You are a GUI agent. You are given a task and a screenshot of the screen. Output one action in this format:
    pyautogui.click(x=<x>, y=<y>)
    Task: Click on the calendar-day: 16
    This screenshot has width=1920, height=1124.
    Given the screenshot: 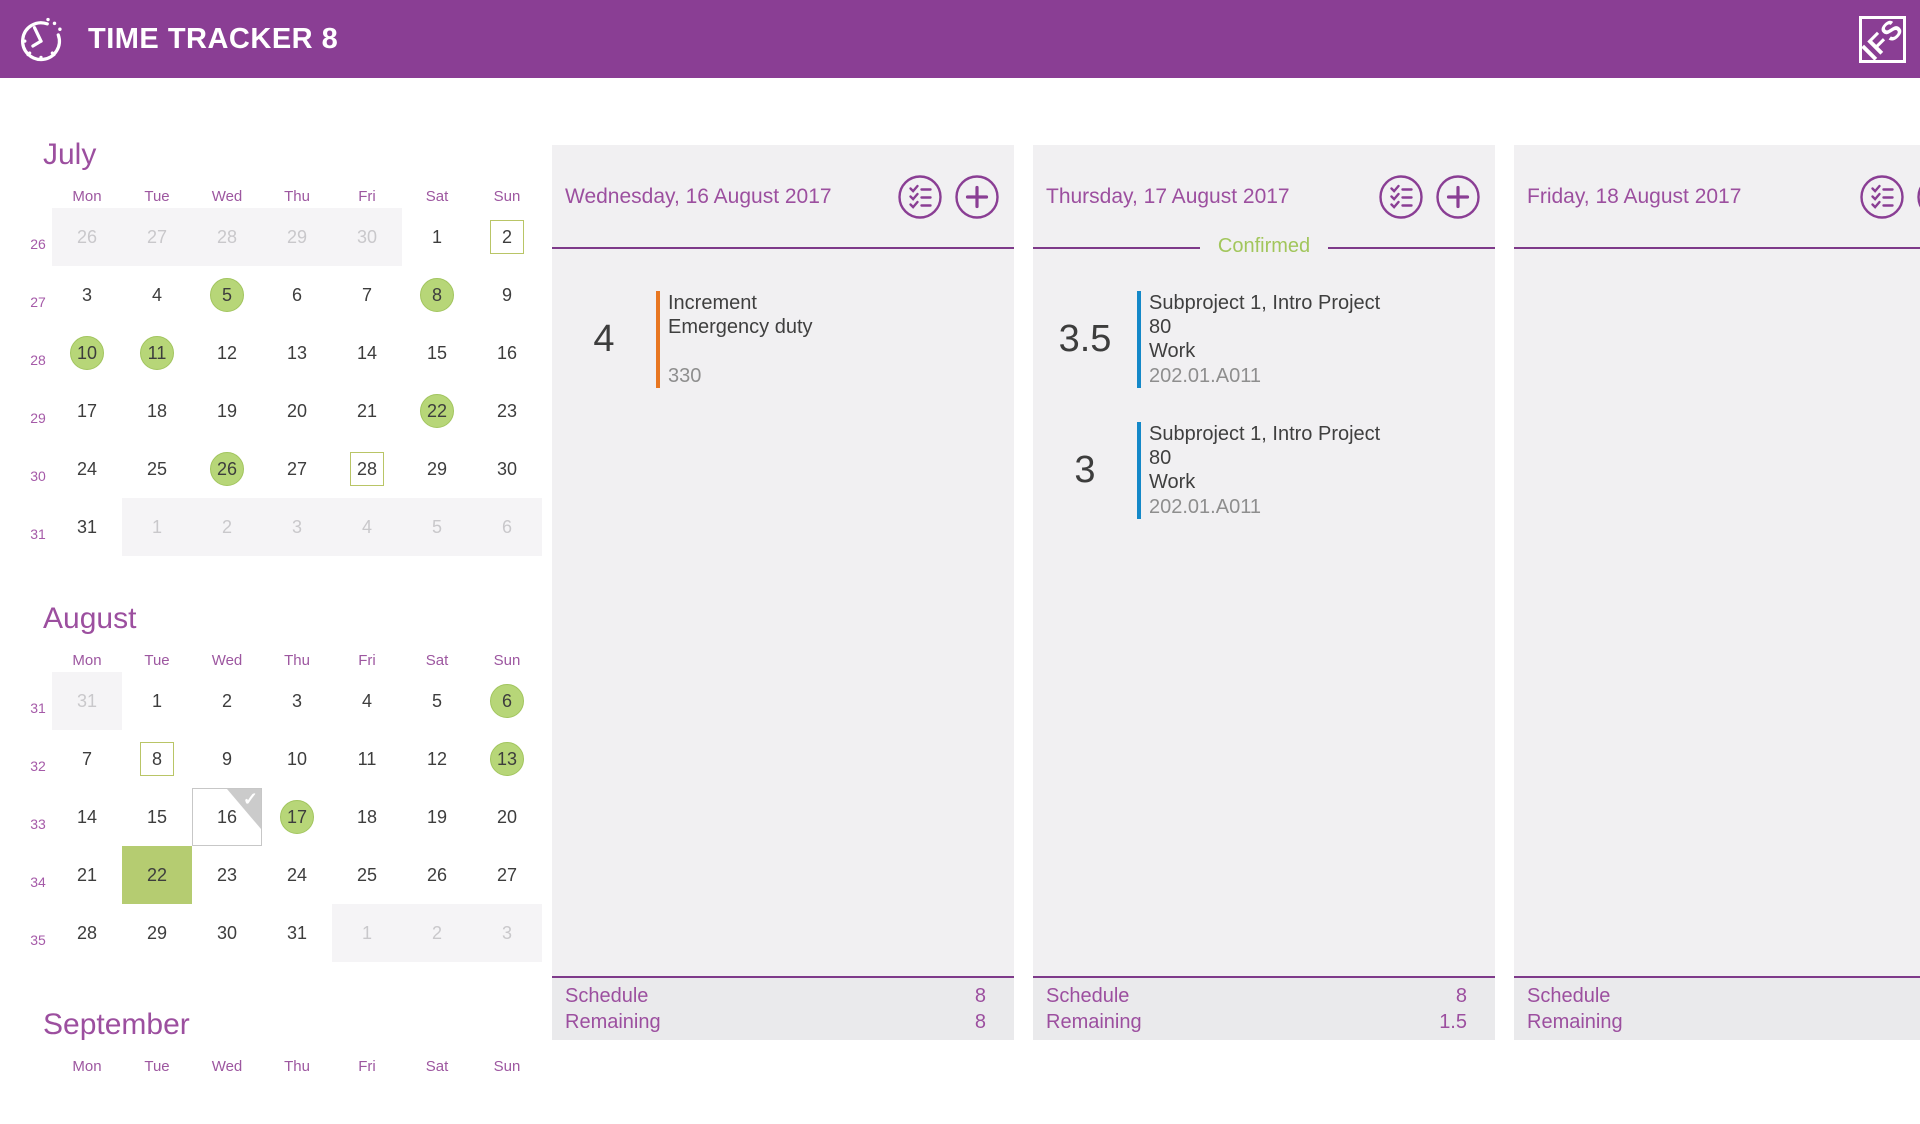 What is the action you would take?
    pyautogui.click(x=507, y=353)
    